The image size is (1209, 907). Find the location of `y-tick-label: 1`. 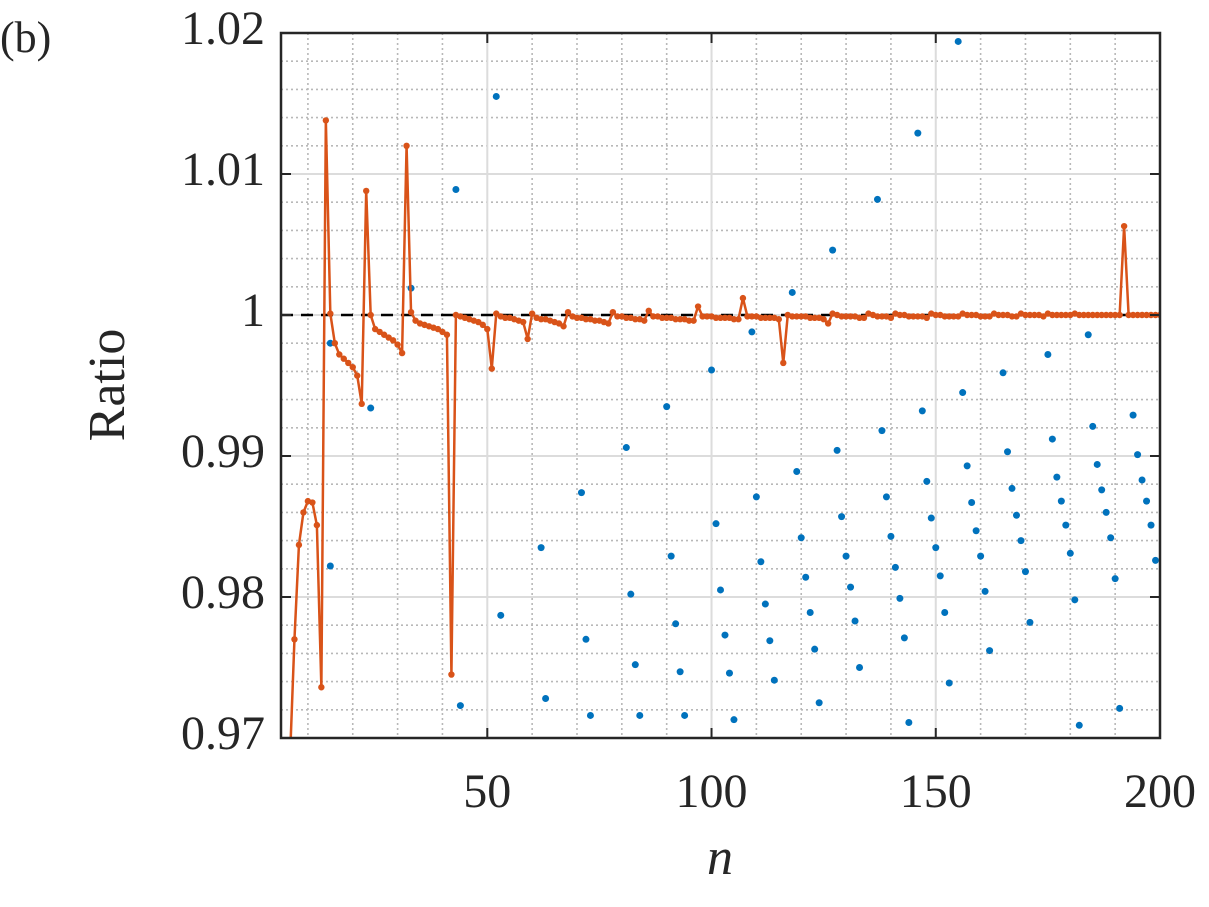

y-tick-label: 1 is located at coordinates (253, 310).